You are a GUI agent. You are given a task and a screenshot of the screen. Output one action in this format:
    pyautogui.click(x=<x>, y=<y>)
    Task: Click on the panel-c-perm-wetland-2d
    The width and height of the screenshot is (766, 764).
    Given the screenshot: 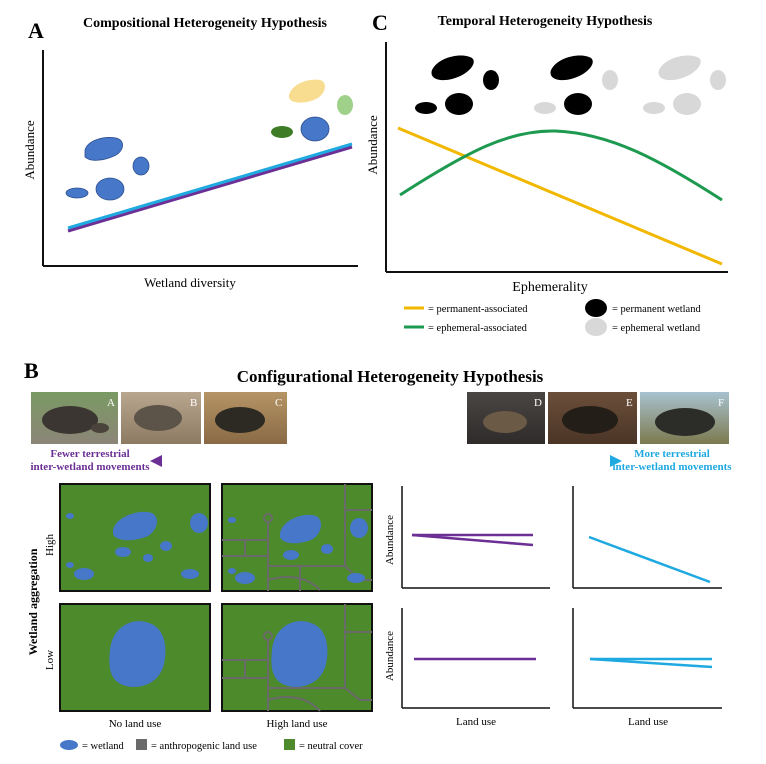 What is the action you would take?
    pyautogui.click(x=578, y=104)
    